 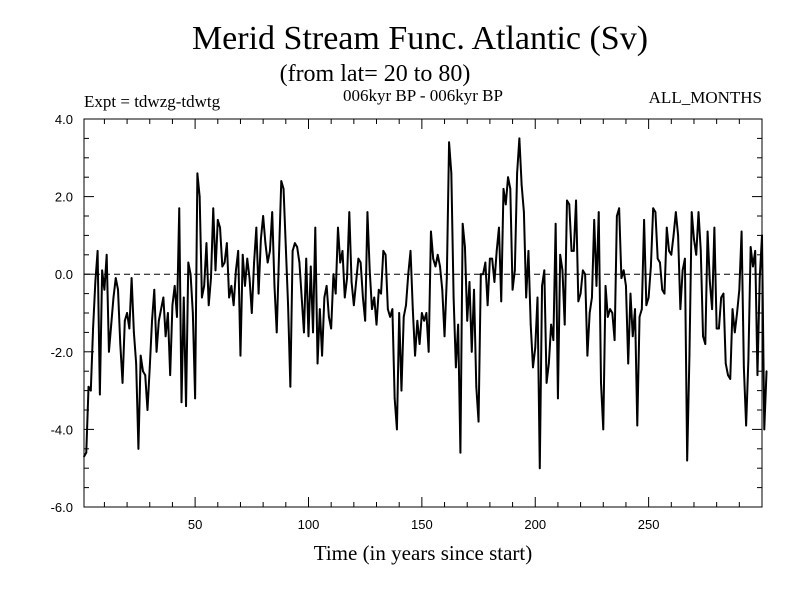 I want to click on y-tick-label: 4.0, so click(x=64, y=119).